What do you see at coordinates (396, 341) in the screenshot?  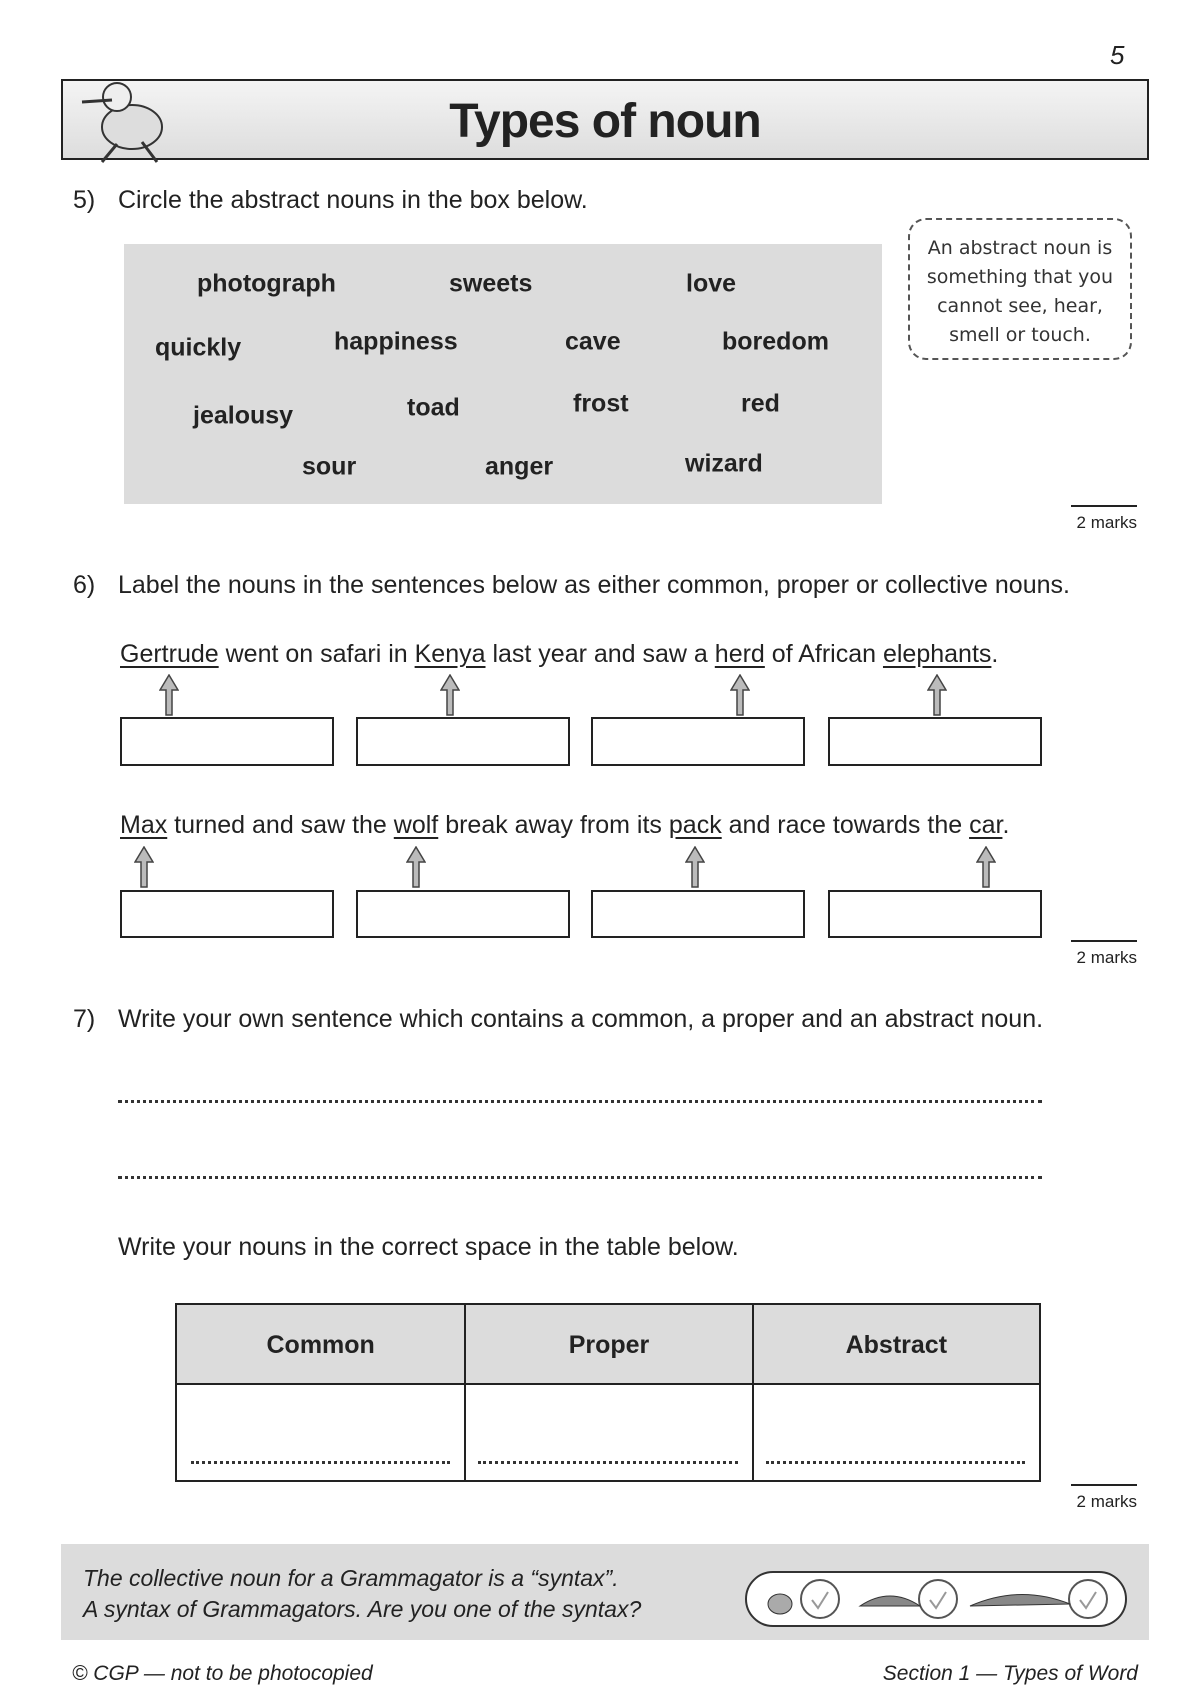 I see `word: happiness` at bounding box center [396, 341].